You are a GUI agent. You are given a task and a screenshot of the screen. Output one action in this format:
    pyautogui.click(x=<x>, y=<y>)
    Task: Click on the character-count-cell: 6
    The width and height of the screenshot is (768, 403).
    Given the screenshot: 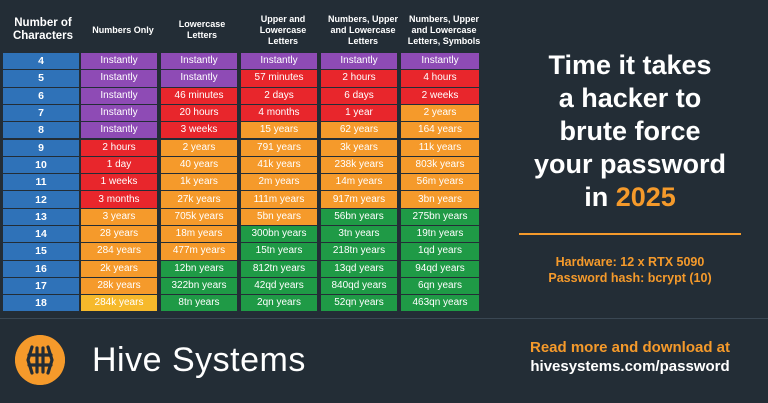 What is the action you would take?
    pyautogui.click(x=41, y=95)
    